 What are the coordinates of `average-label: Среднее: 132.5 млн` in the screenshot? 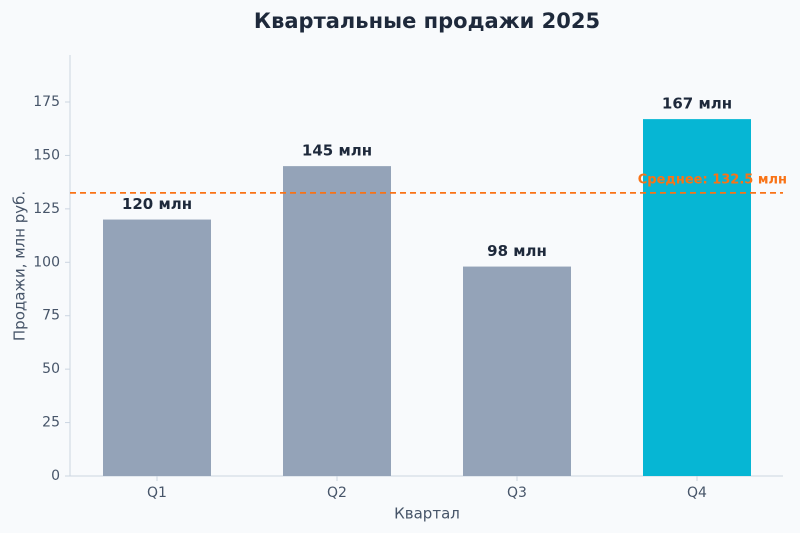 It's located at (712, 179).